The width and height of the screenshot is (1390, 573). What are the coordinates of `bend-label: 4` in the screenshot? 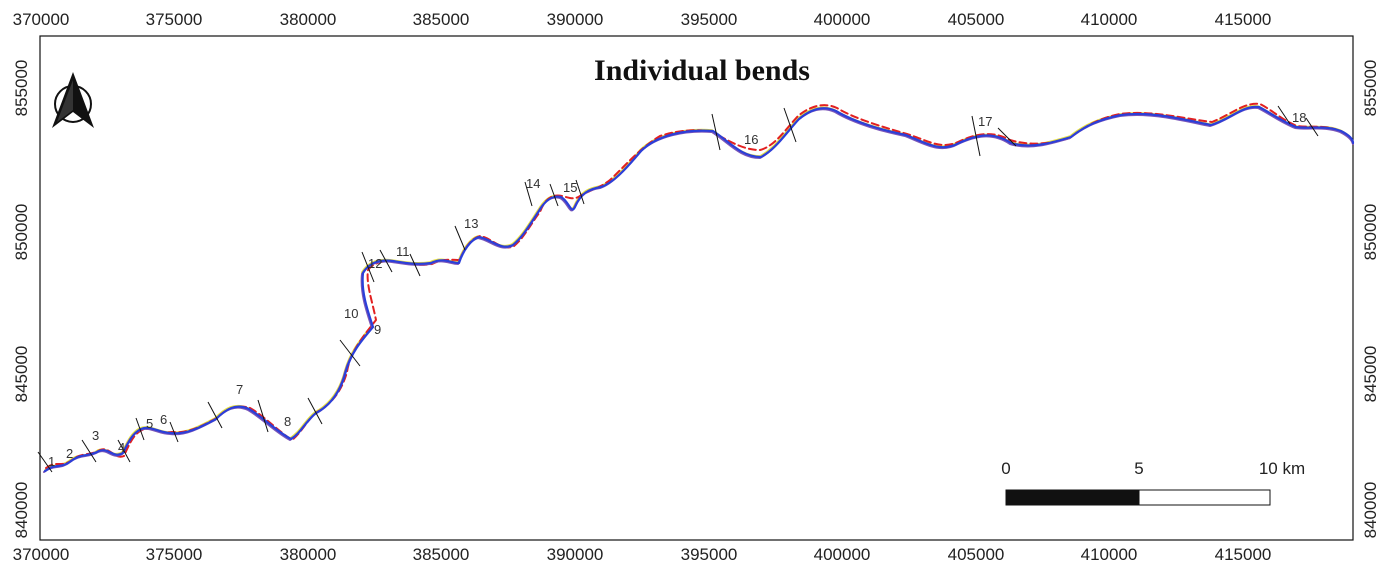 It's located at (121, 447).